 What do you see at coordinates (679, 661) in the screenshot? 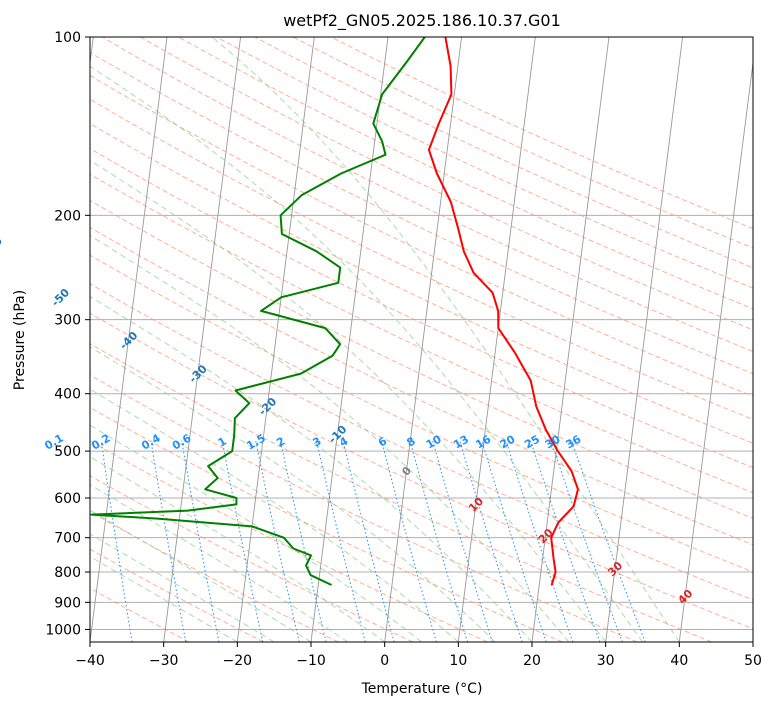
I see `x-tick-label: 40` at bounding box center [679, 661].